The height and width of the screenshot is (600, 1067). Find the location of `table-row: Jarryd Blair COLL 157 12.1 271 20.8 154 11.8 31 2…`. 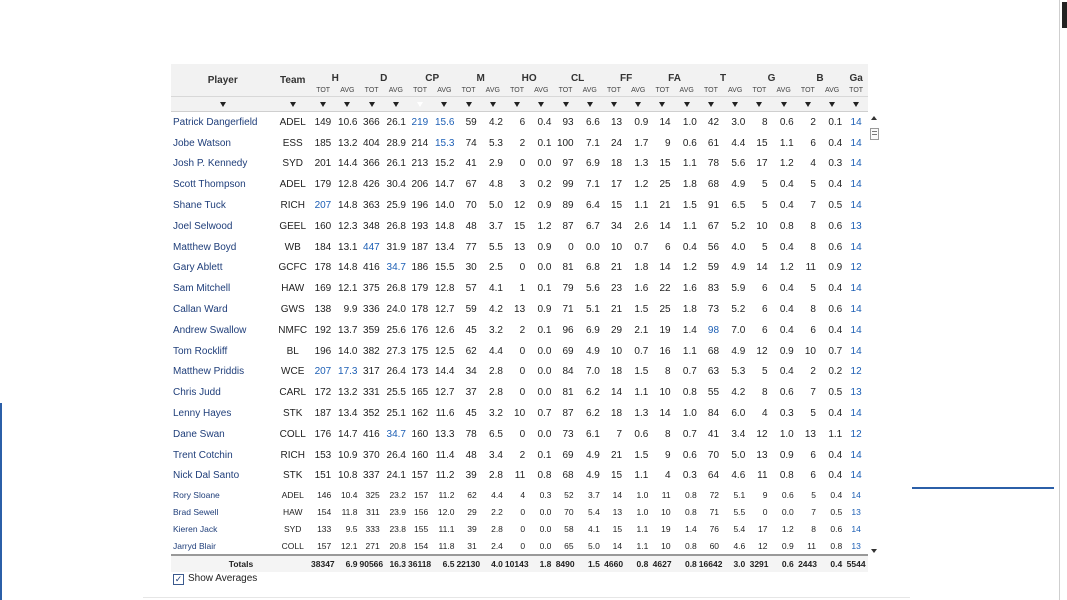

table-row: Jarryd Blair COLL 157 12.1 271 20.8 154 11.8 31 2… is located at coordinates (519, 546).